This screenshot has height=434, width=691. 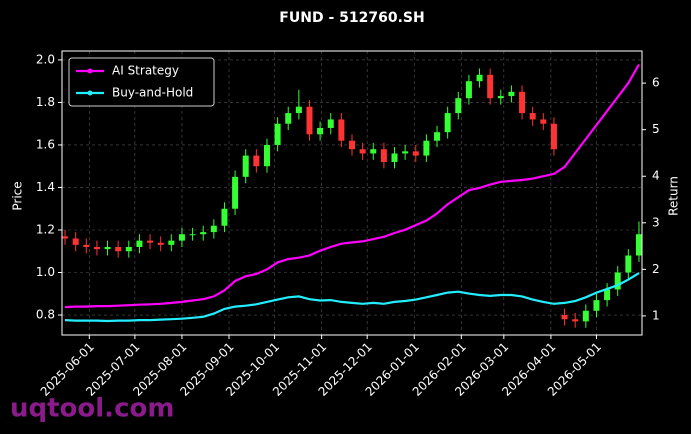 What do you see at coordinates (656, 315) in the screenshot?
I see `y2-tick-label: 1` at bounding box center [656, 315].